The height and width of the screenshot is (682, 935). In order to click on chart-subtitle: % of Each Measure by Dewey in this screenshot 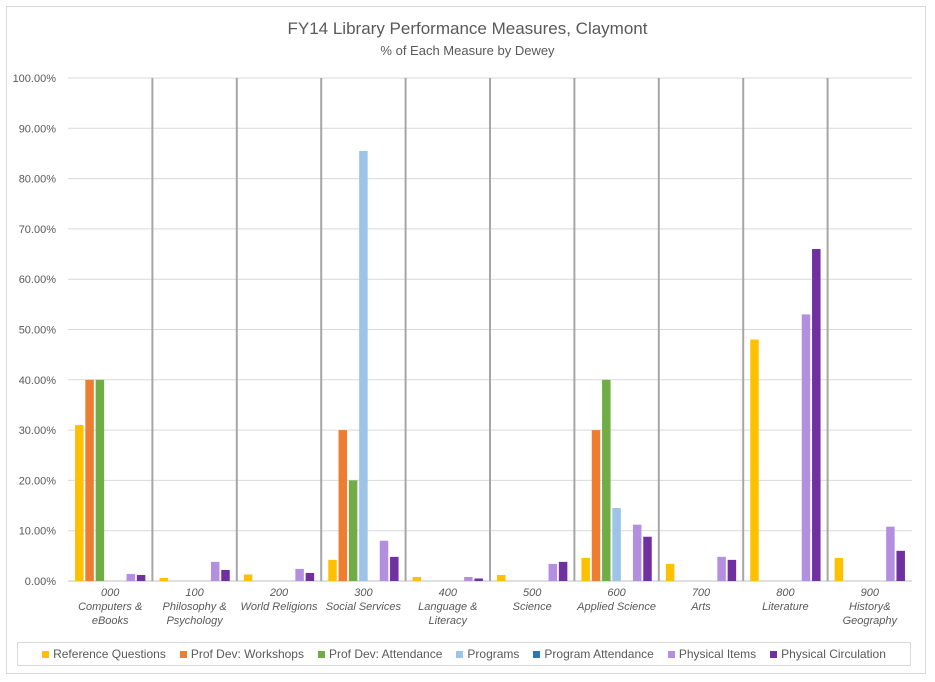, I will do `click(467, 50)`.